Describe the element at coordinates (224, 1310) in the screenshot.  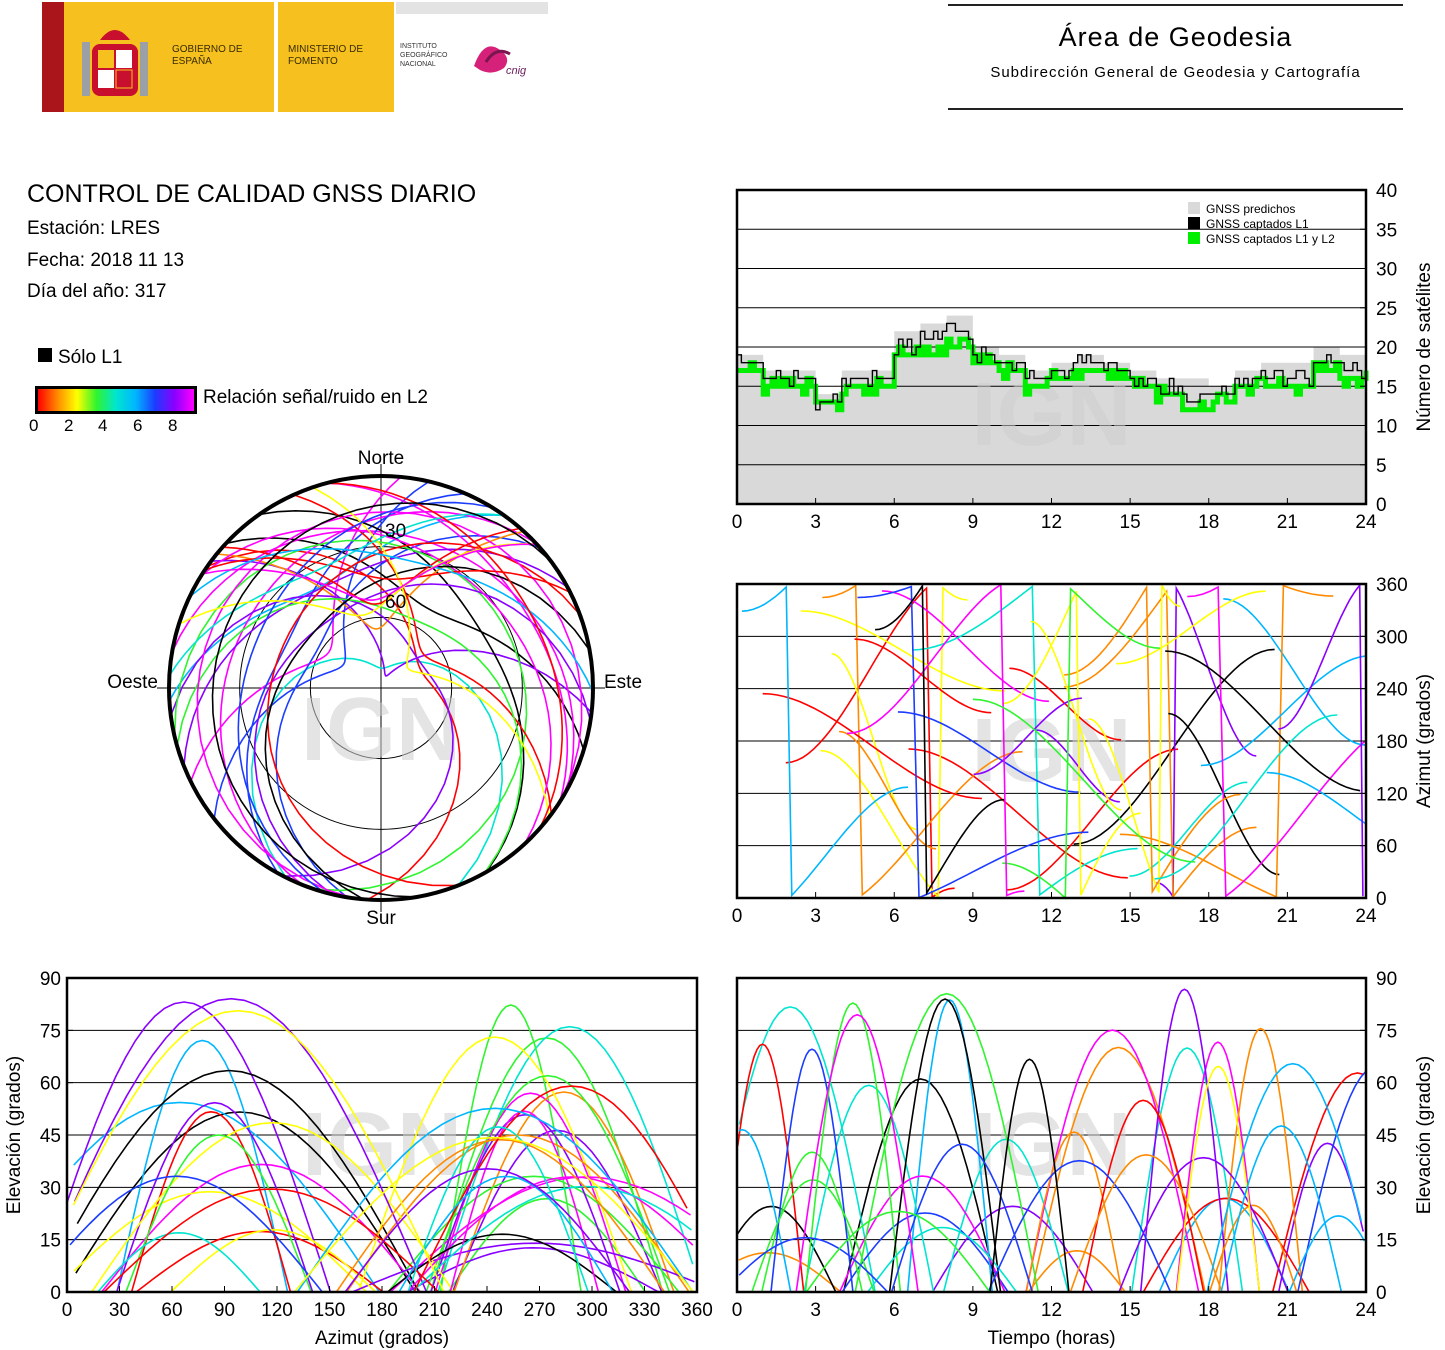
I see `x-tick-label: 90` at that location.